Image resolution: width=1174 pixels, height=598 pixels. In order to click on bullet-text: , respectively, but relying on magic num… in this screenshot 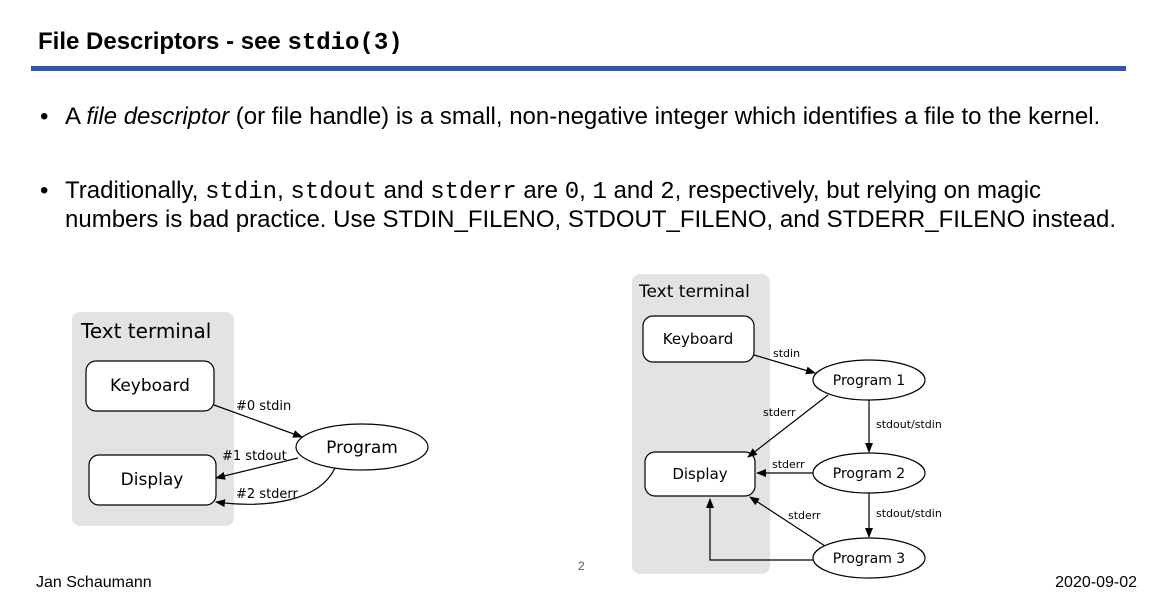, I will do `click(591, 205)`.